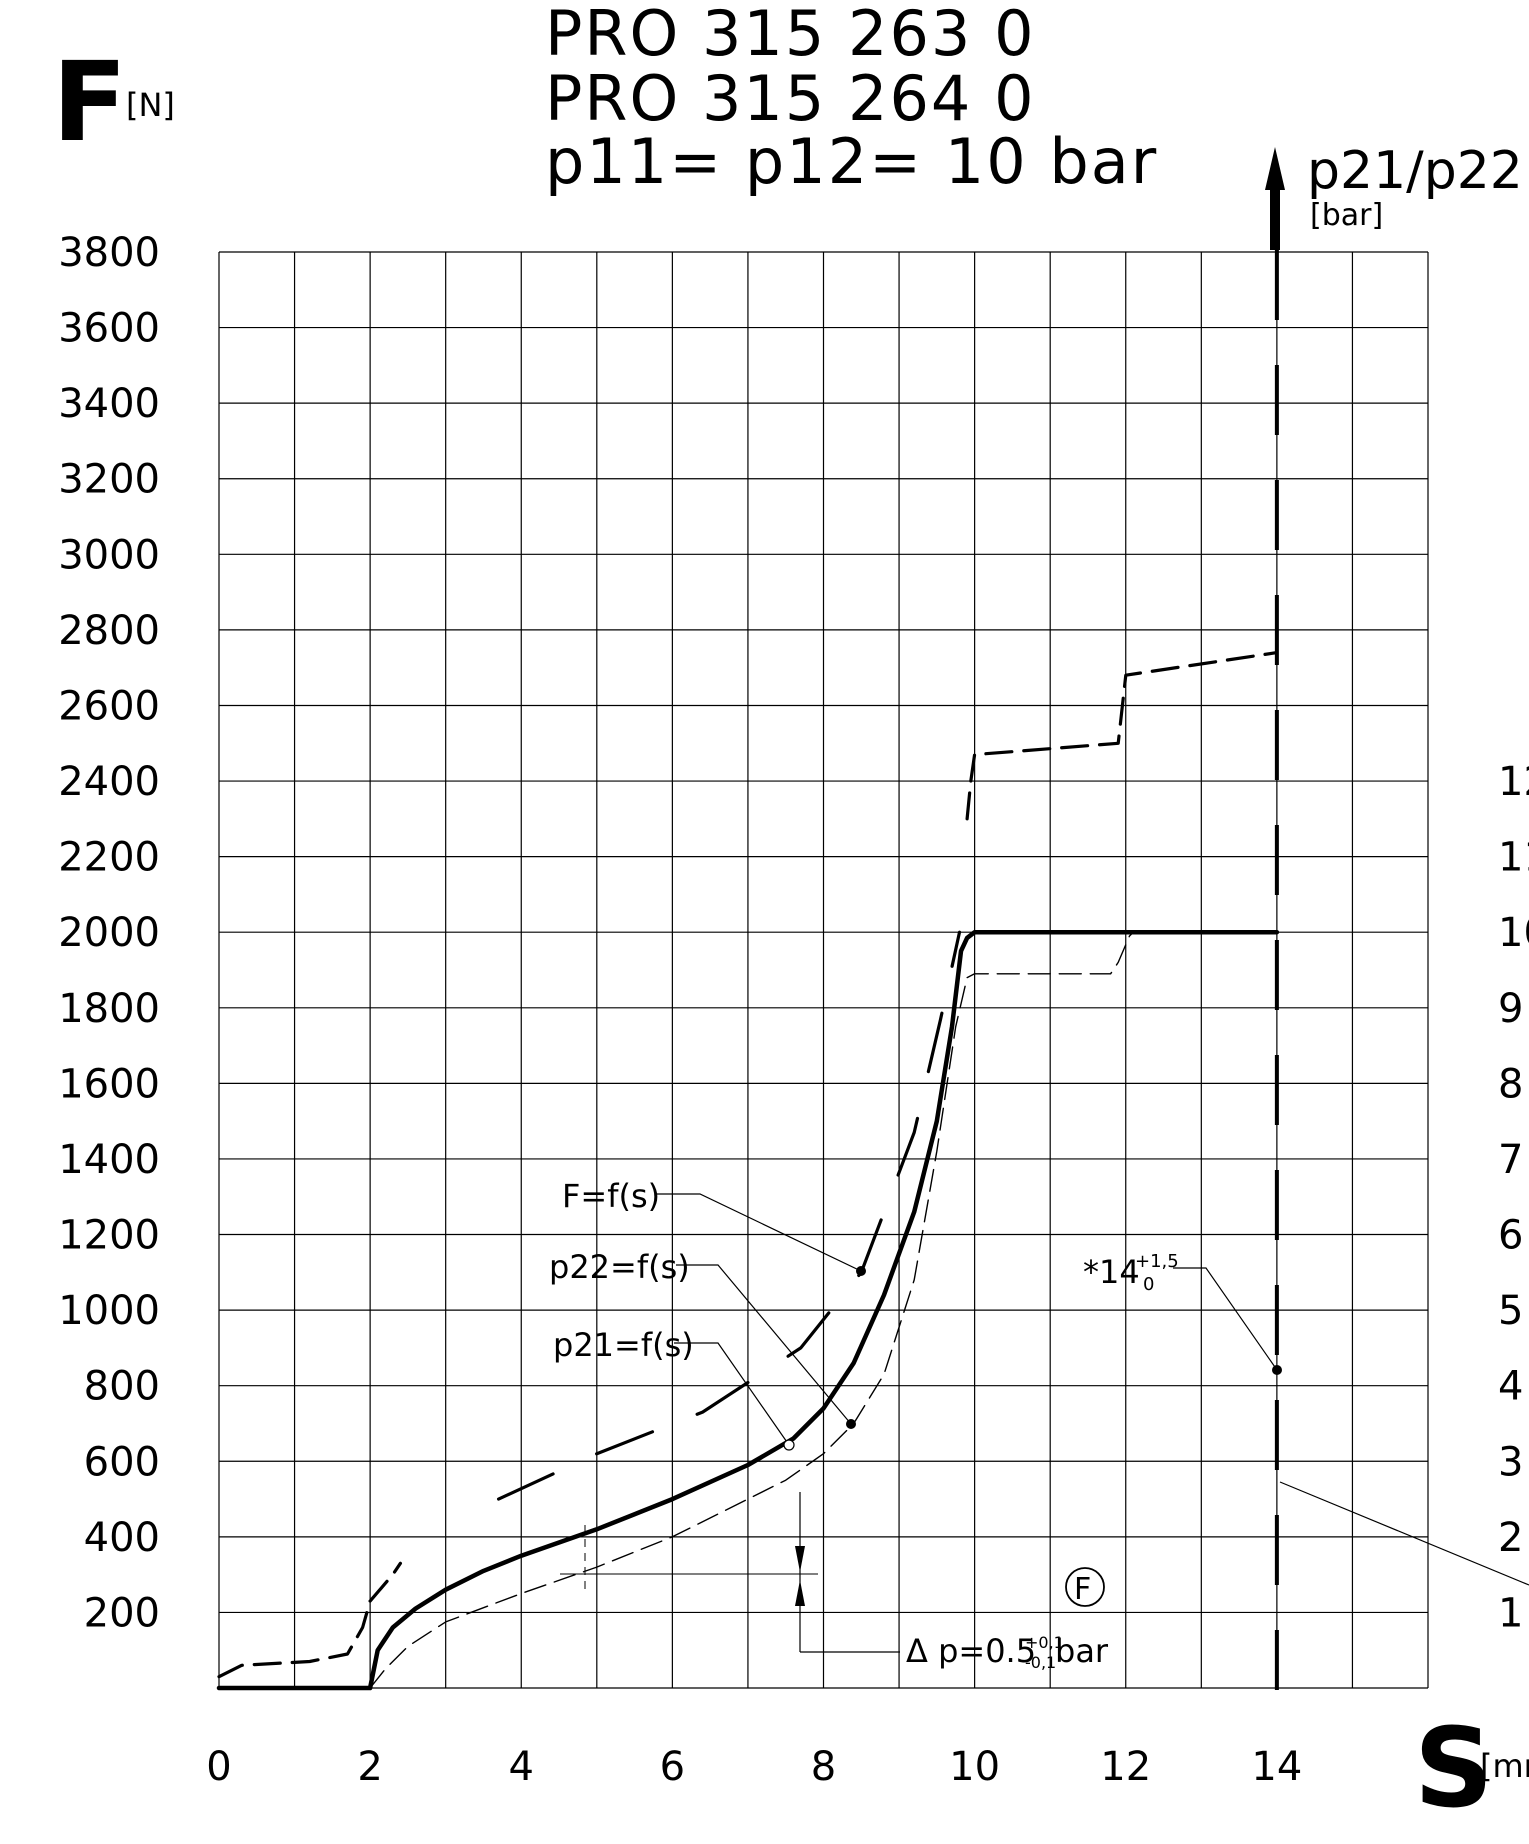 This screenshot has height=1844, width=1529. Describe the element at coordinates (109, 1009) in the screenshot. I see `y-tick-label: 1800` at that location.